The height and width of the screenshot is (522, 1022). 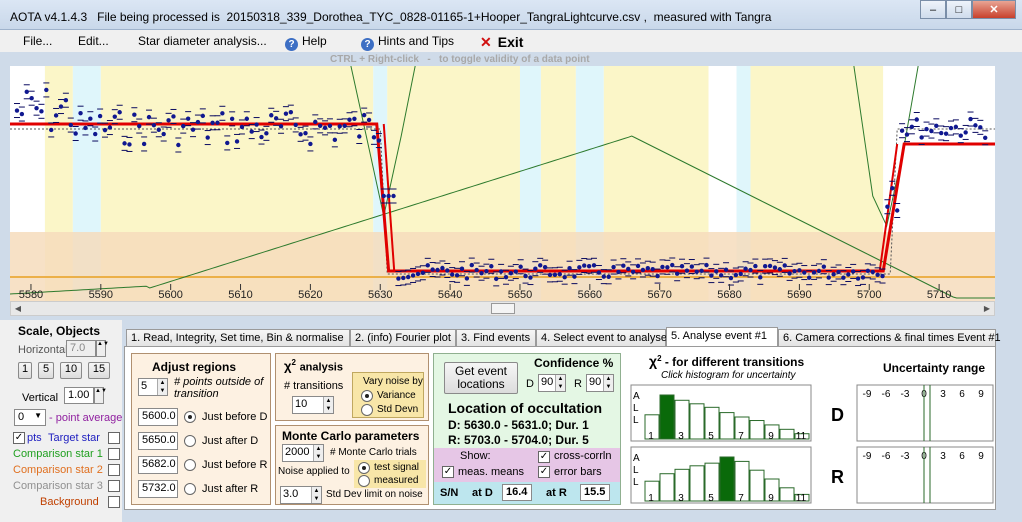 I want to click on scroll-left-icon: ◀, so click(x=18, y=308).